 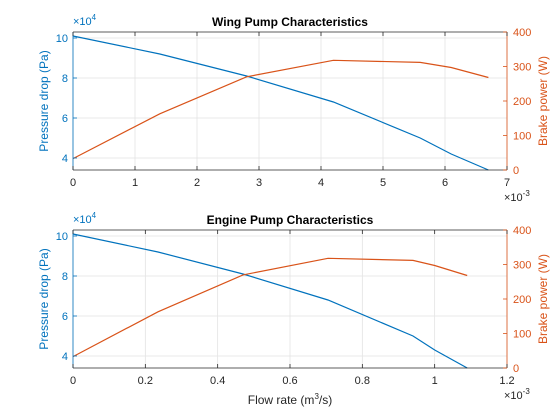 What do you see at coordinates (507, 183) in the screenshot?
I see `x-tick-label: 7` at bounding box center [507, 183].